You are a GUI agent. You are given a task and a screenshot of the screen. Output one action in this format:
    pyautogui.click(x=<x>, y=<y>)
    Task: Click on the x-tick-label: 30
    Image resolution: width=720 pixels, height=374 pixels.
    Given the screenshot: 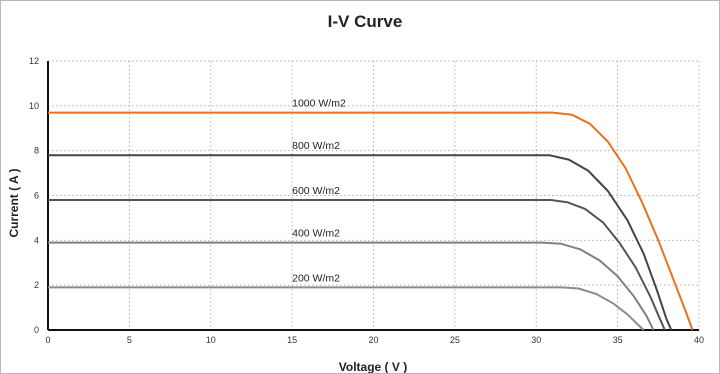 What is the action you would take?
    pyautogui.click(x=536, y=340)
    